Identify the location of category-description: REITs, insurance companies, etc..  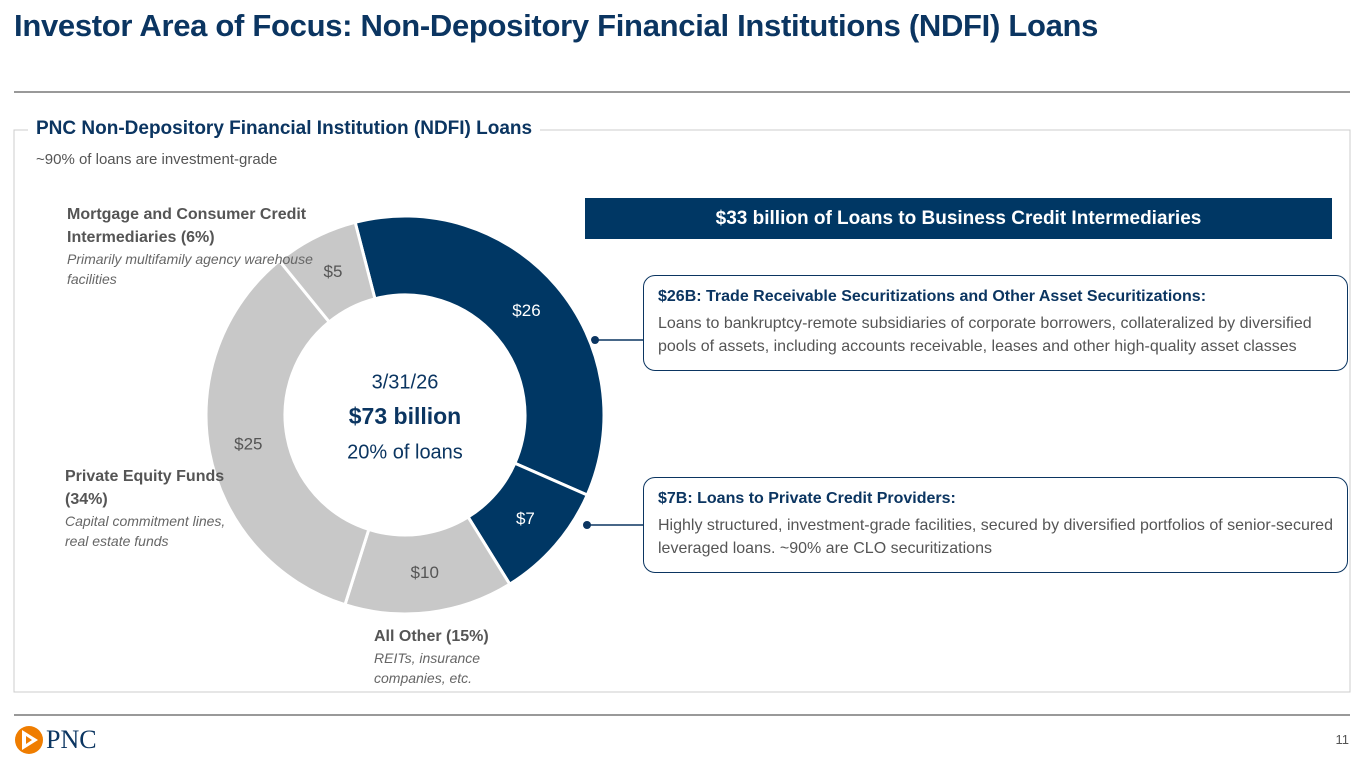
(427, 668).